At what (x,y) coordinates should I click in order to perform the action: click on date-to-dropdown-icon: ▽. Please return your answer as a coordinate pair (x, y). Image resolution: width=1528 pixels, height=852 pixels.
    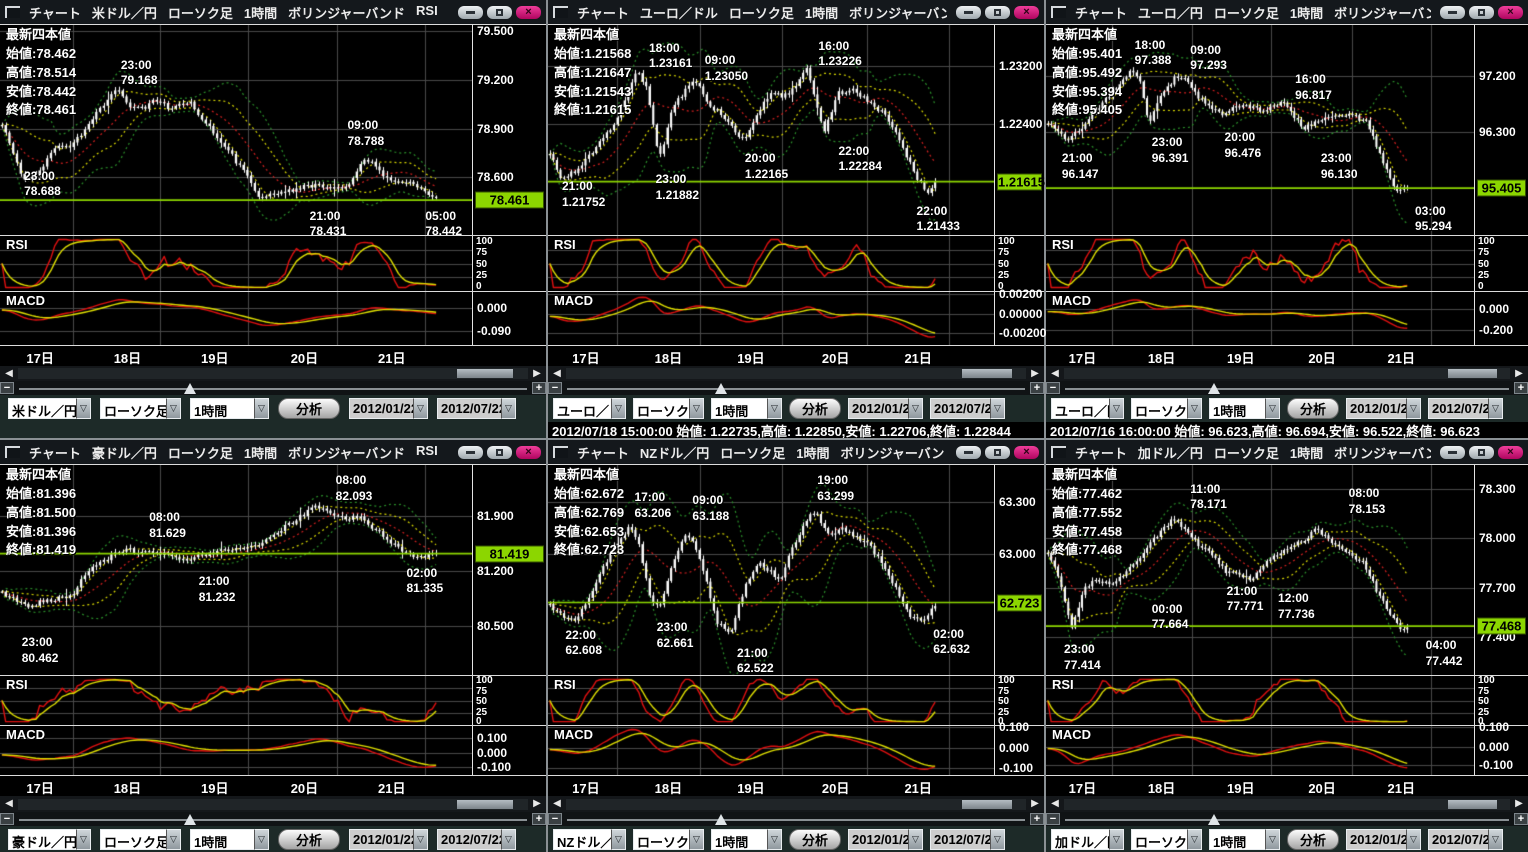
    Looking at the image, I should click on (1495, 839).